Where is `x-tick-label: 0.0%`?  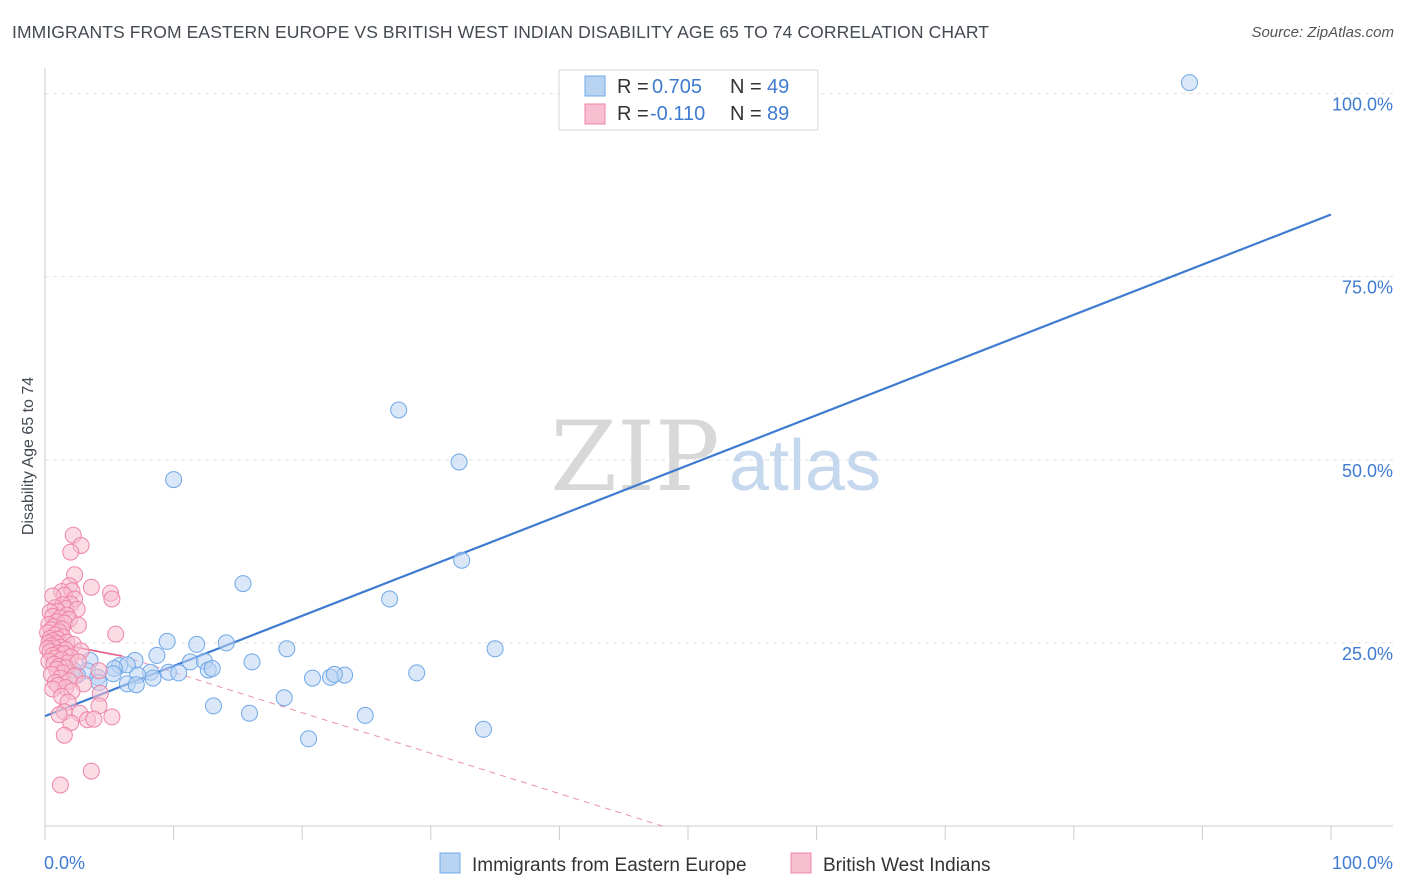 x-tick-label: 0.0% is located at coordinates (64, 863).